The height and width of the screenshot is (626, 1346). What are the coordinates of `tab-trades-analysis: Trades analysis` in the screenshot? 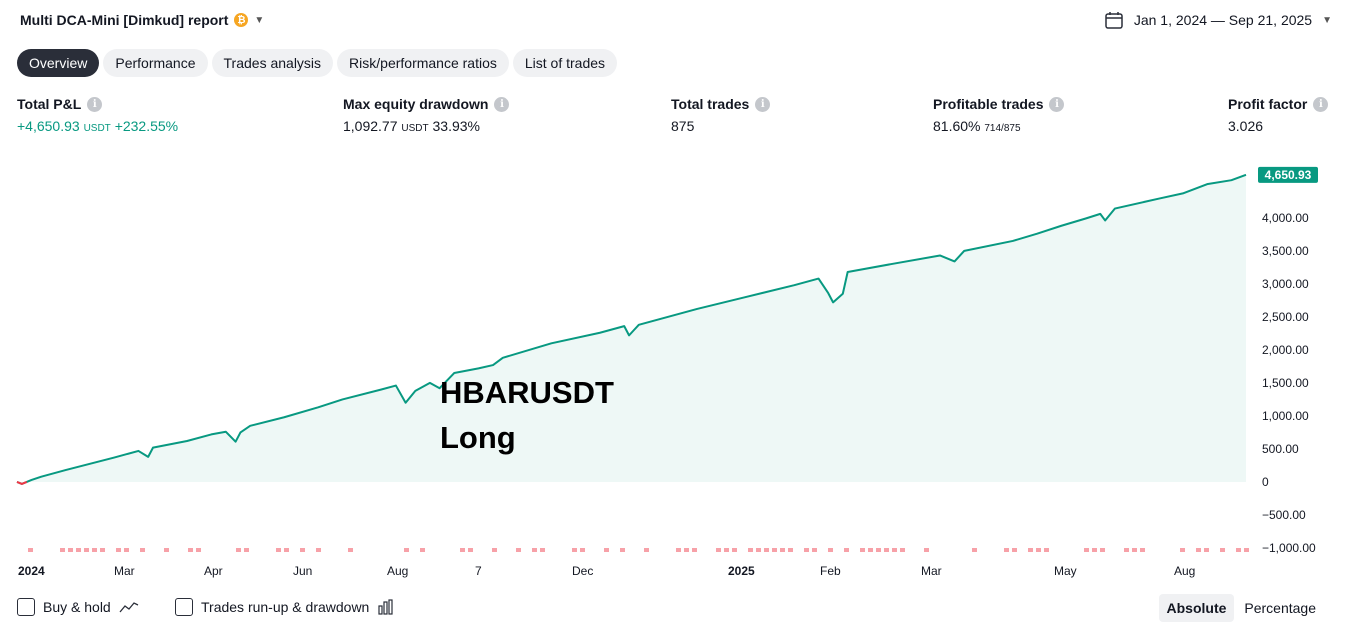 It's located at (272, 63).